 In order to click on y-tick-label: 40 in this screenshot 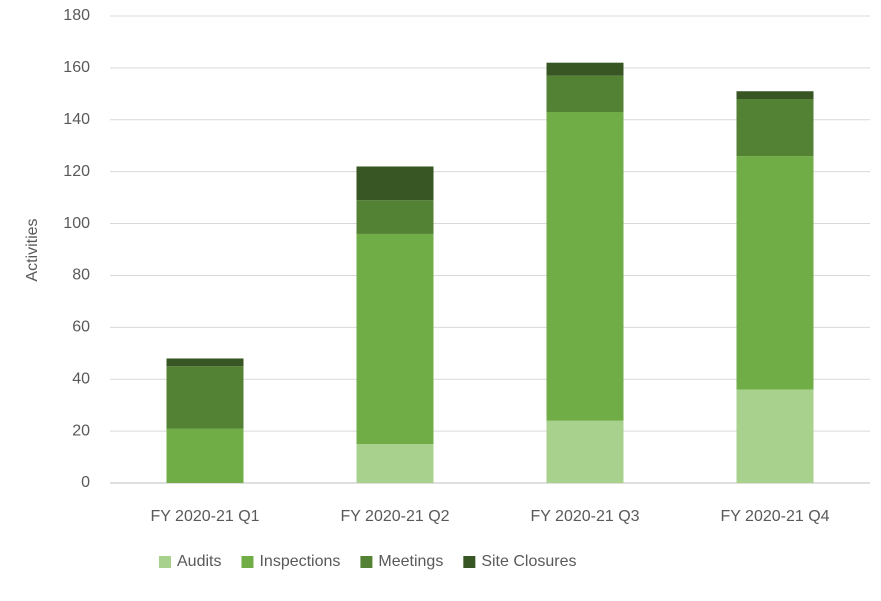, I will do `click(81, 378)`.